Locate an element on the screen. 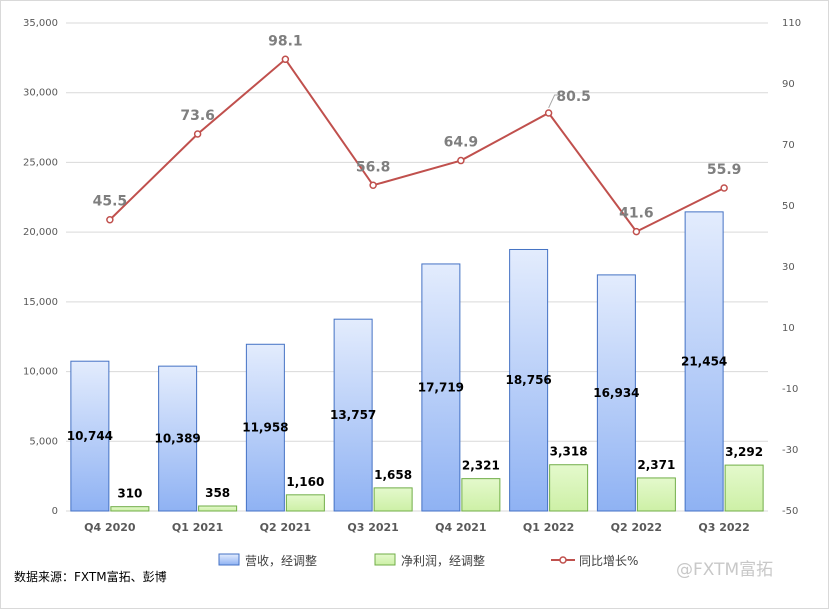 The height and width of the screenshot is (609, 829). right-tick-label: -30 is located at coordinates (790, 450).